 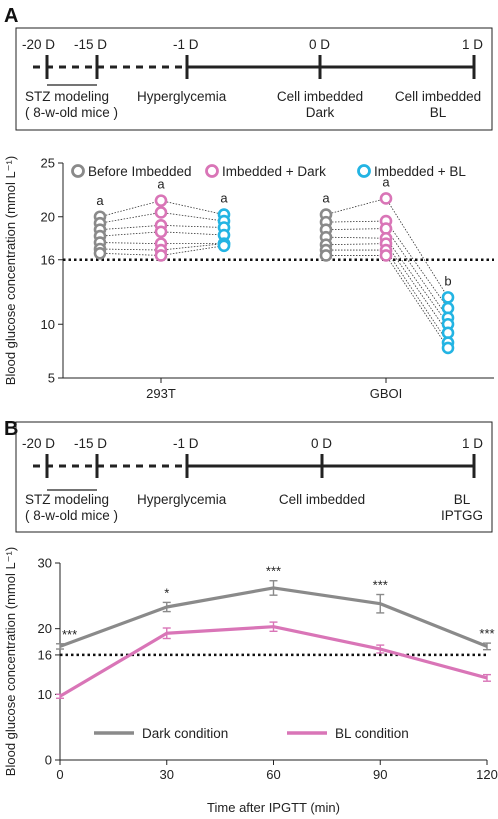 I want to click on timeline-b-tick-label-2: -15 D, so click(x=90, y=443).